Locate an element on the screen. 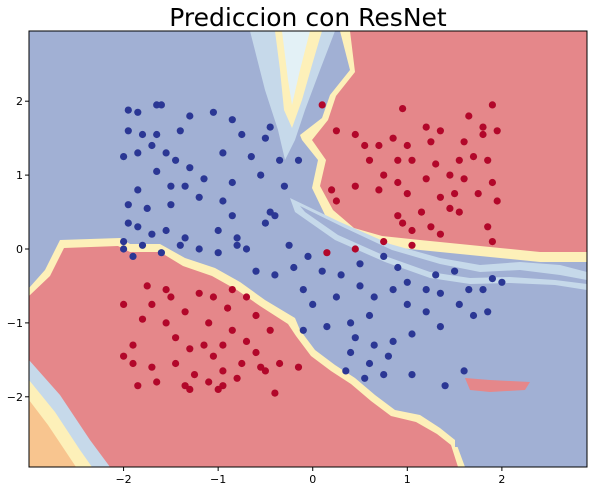 The height and width of the screenshot is (491, 594). y-axis-ticks: −2 −1 0 1 2 is located at coordinates (18, 249).